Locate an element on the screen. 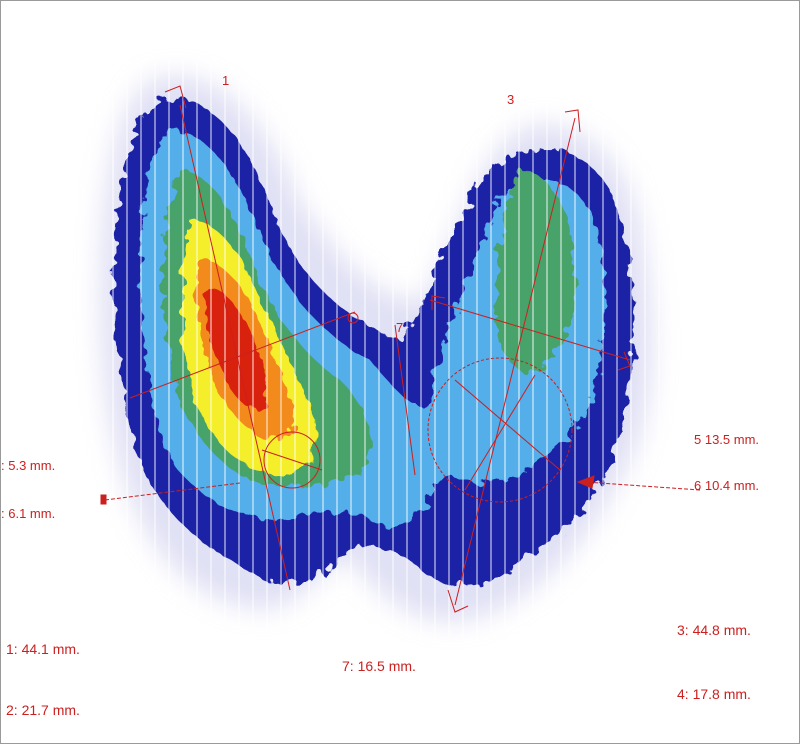 This screenshot has width=800, height=744. right-nodule-circle is located at coordinates (292, 460).